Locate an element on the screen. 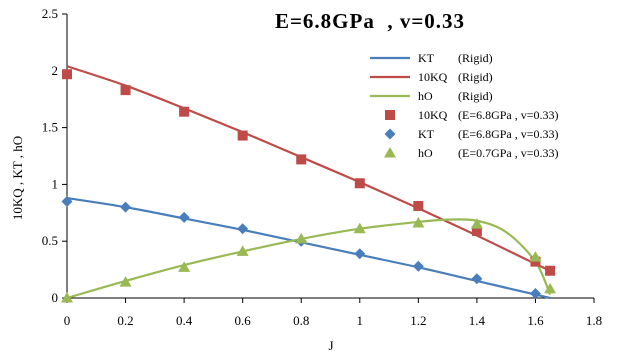 The width and height of the screenshot is (619, 356). y-axis-label: 10KQ , KT , hO is located at coordinates (17, 178).